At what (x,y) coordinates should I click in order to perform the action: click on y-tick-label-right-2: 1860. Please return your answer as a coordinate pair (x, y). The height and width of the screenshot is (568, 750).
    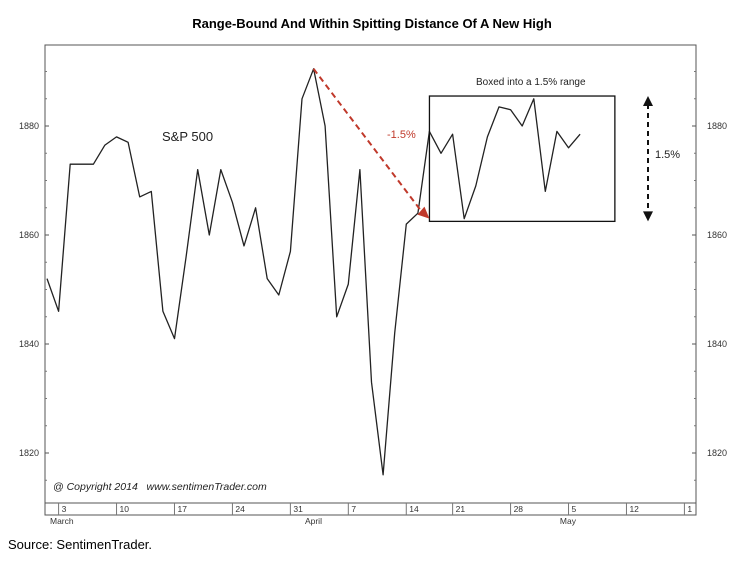
    Looking at the image, I should click on (717, 235).